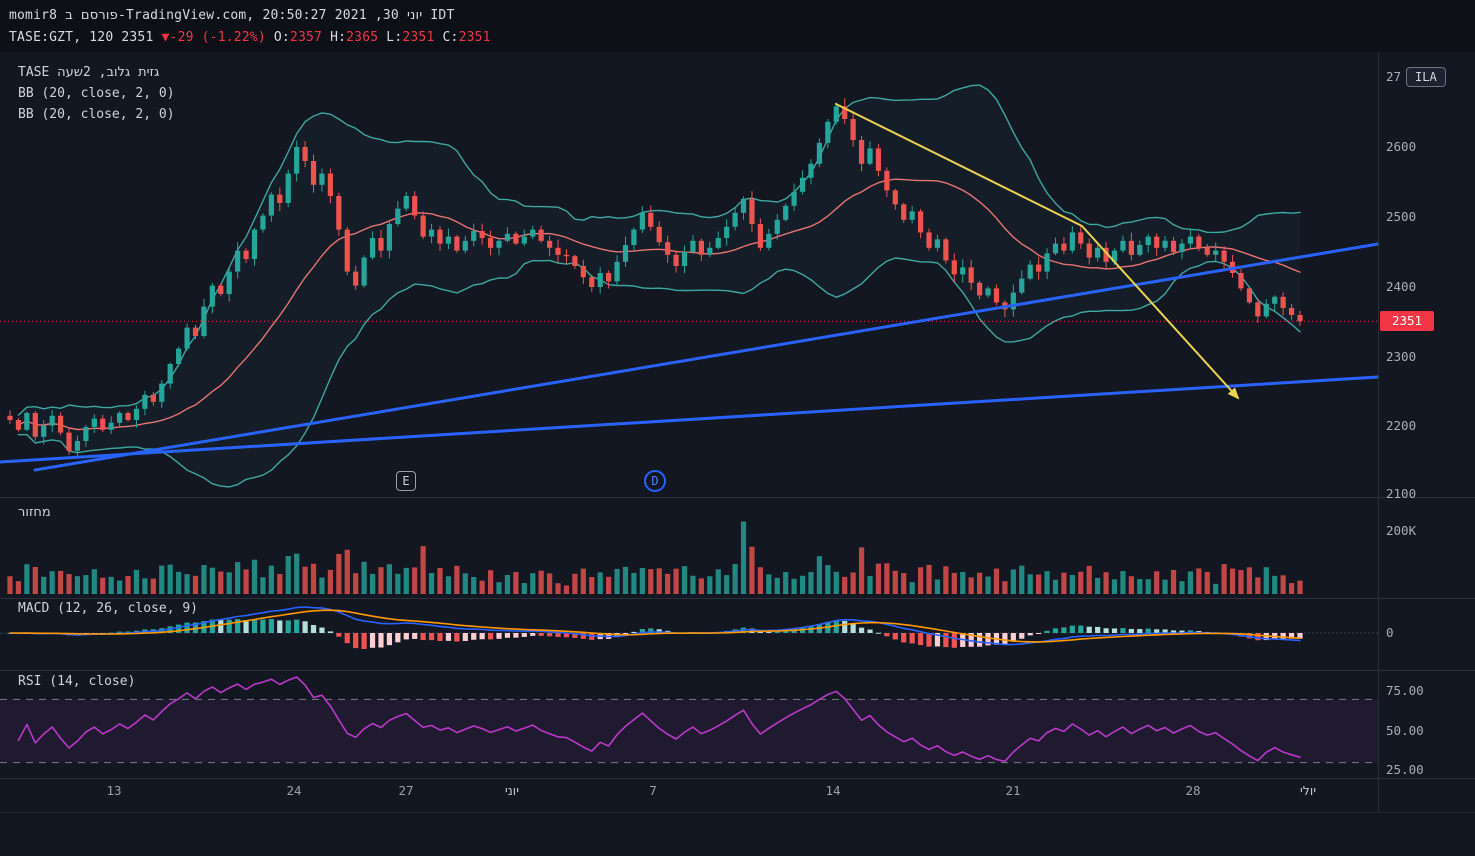  What do you see at coordinates (655, 481) in the screenshot?
I see `dividend-marker: D` at bounding box center [655, 481].